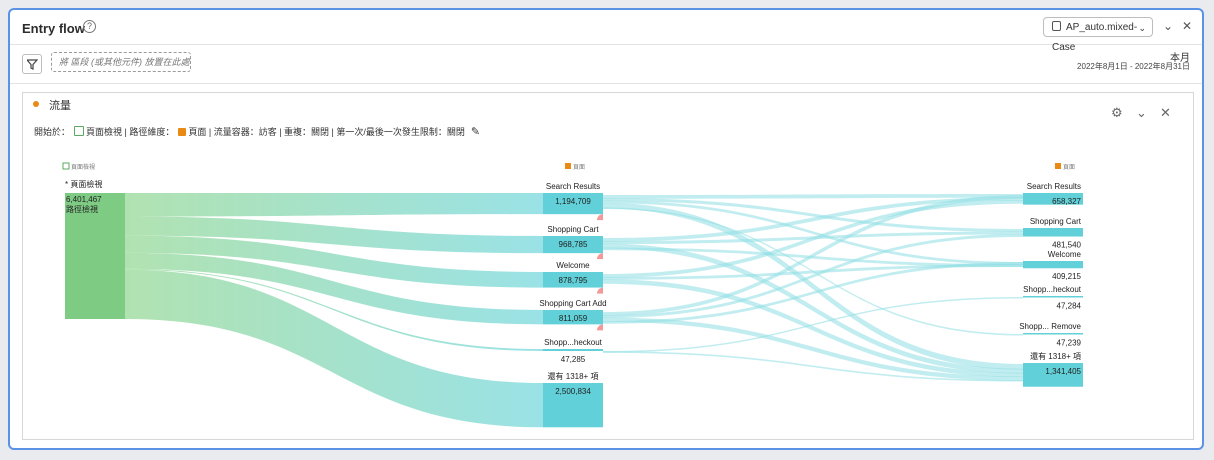 The width and height of the screenshot is (1214, 460). I want to click on flow-node-value: 481,540, so click(1066, 245).